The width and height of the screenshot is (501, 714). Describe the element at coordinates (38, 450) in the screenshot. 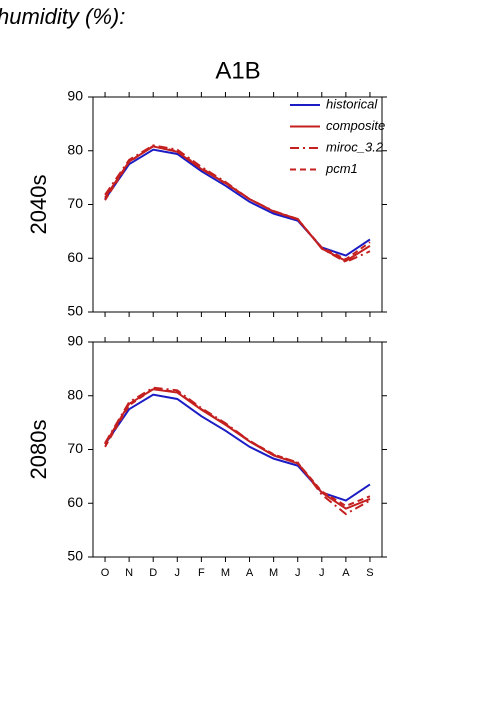

I see `y-axis-label: 2080s` at that location.